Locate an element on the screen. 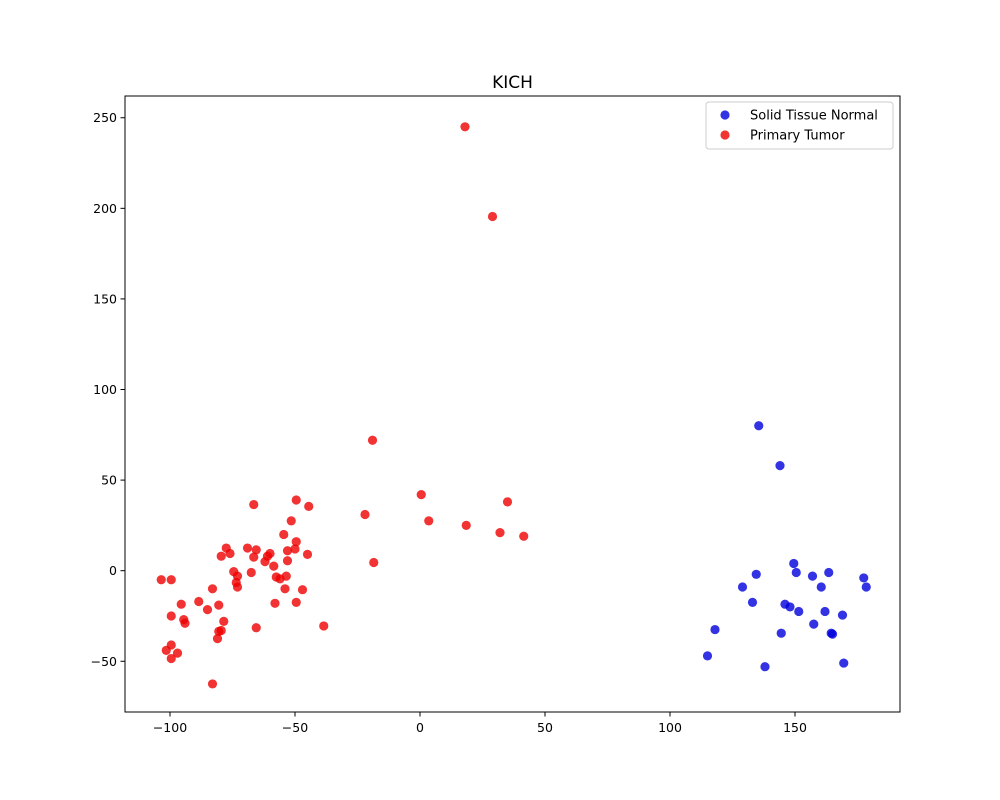 The image size is (1000, 800). chart-title: KICH is located at coordinates (512, 83).